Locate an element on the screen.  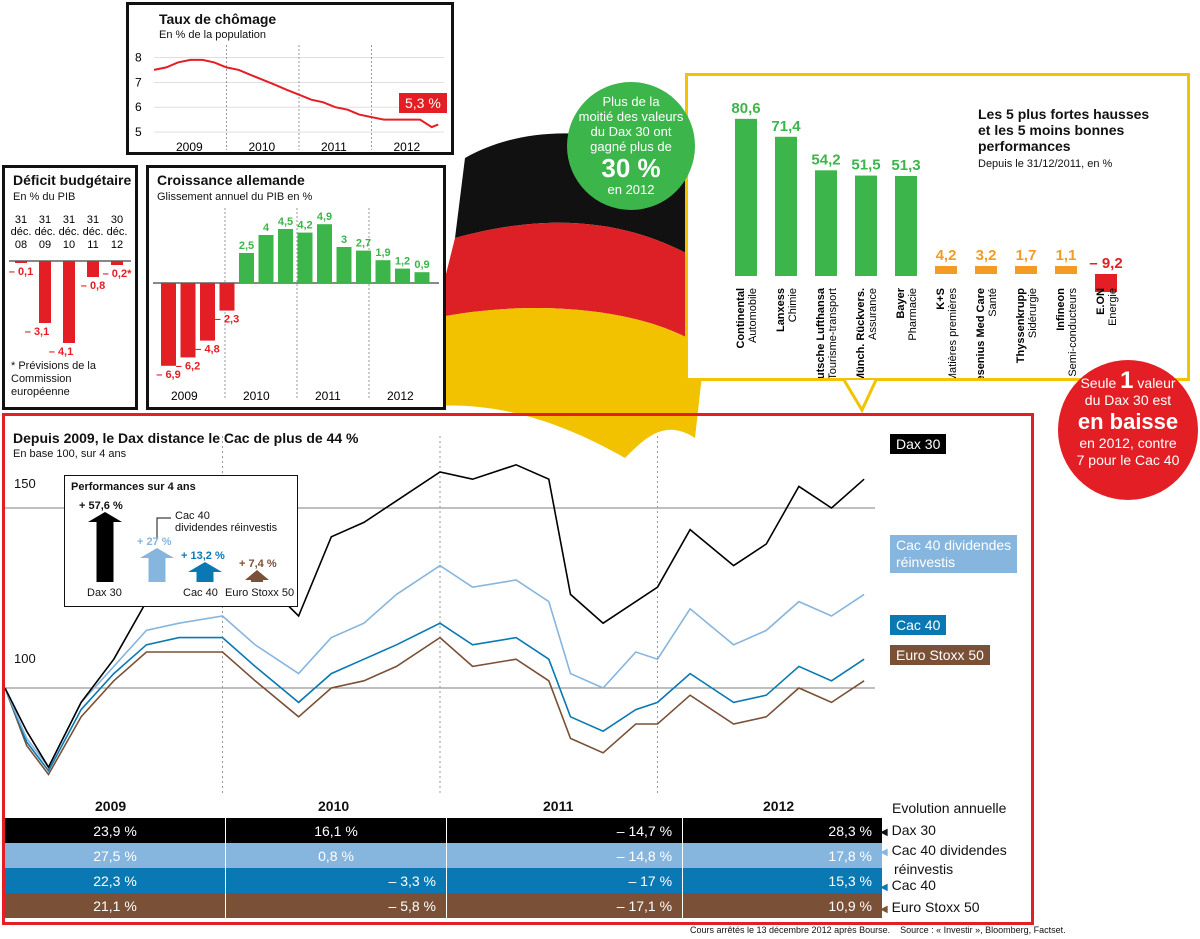
bar-value-label: 1,1 is located at coordinates (1066, 255).